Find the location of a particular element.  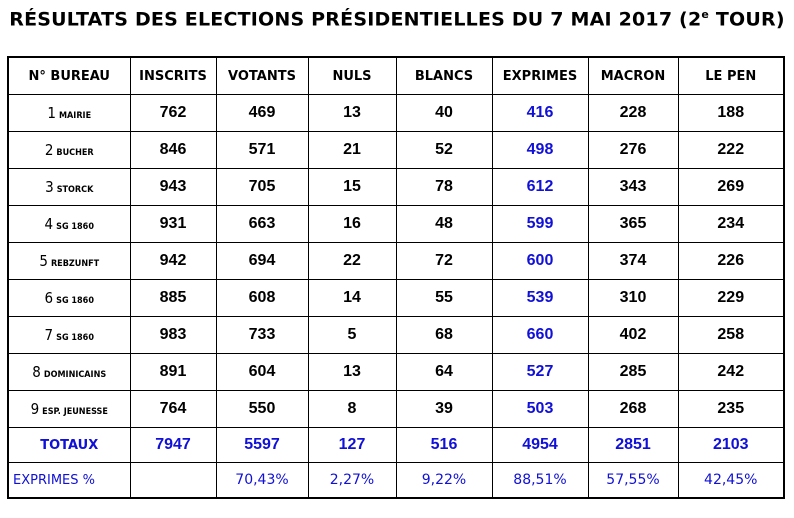

percentages-votants: 70,43% is located at coordinates (262, 480).